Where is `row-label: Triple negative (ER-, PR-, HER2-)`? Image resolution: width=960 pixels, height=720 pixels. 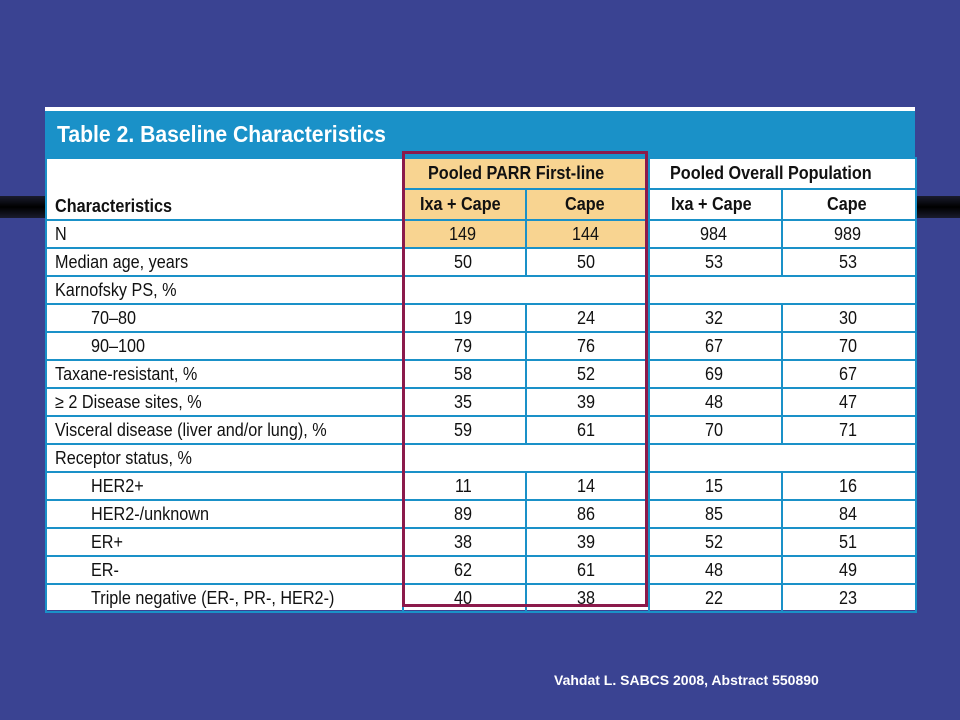
row-label: Triple negative (ER-, PR-, HER2-) is located at coordinates (224, 598).